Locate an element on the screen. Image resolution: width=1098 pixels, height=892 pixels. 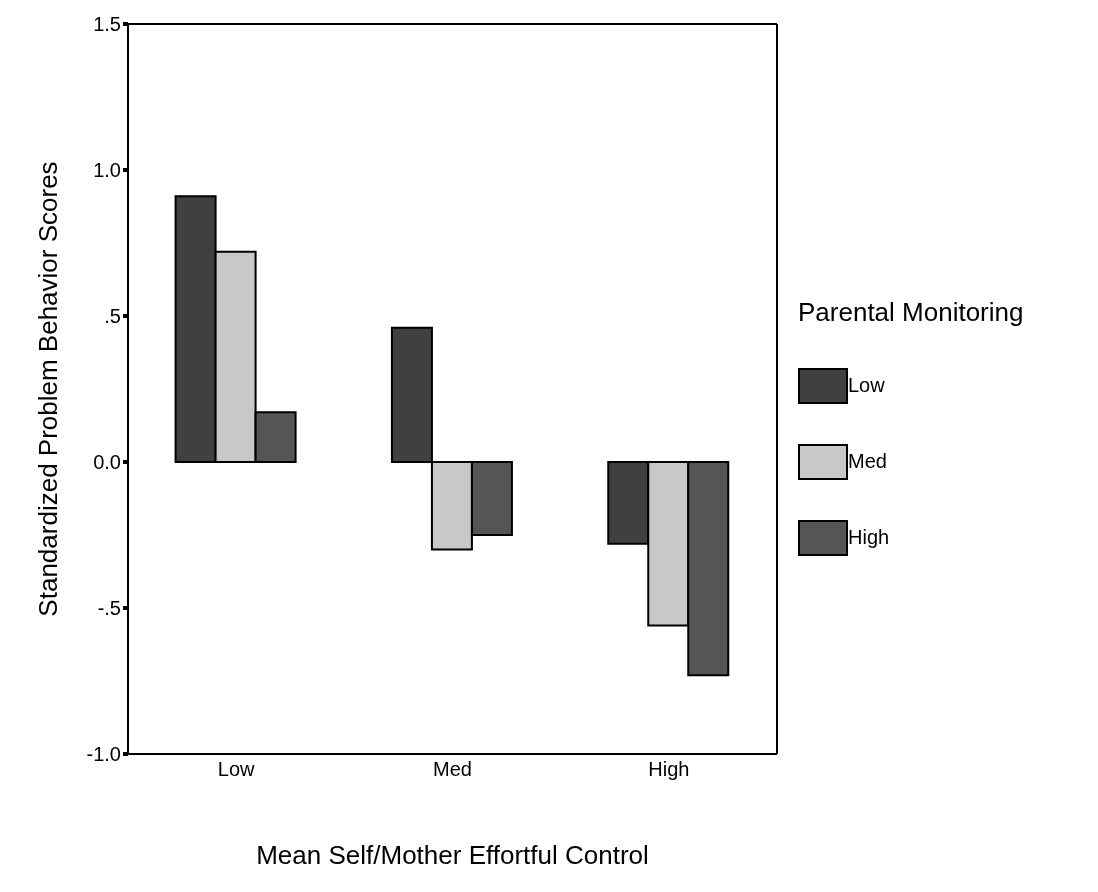
legend-label: High is located at coordinates (869, 537).